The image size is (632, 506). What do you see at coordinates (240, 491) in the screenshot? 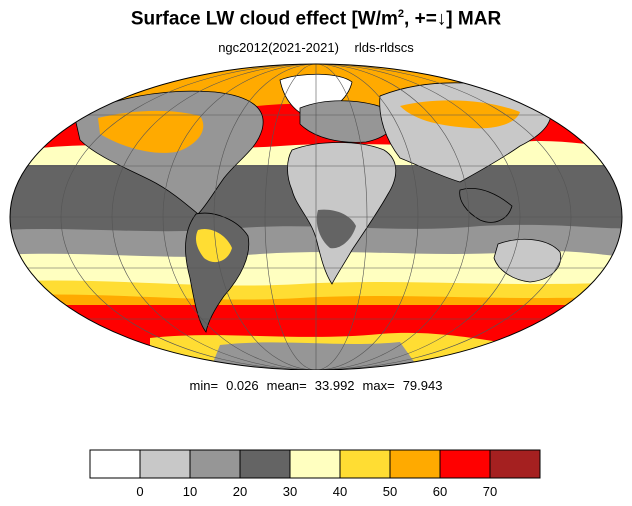
I see `colorbar-tick-label: 20` at bounding box center [240, 491].